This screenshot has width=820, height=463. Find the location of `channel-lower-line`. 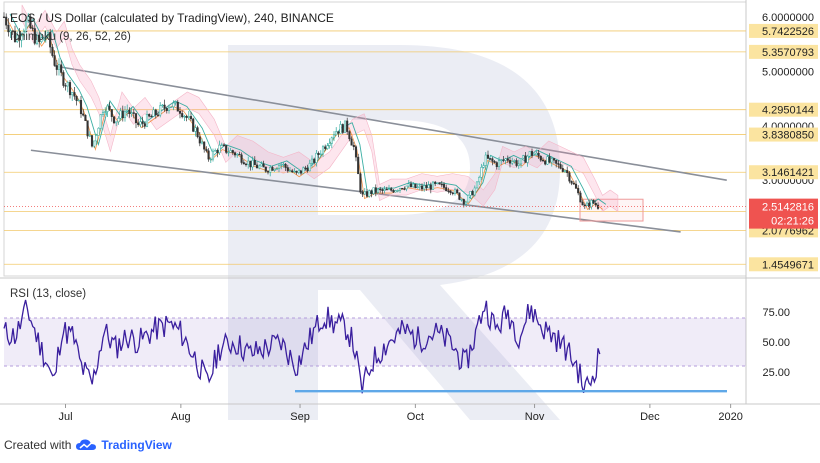

channel-lower-line is located at coordinates (355, 191).